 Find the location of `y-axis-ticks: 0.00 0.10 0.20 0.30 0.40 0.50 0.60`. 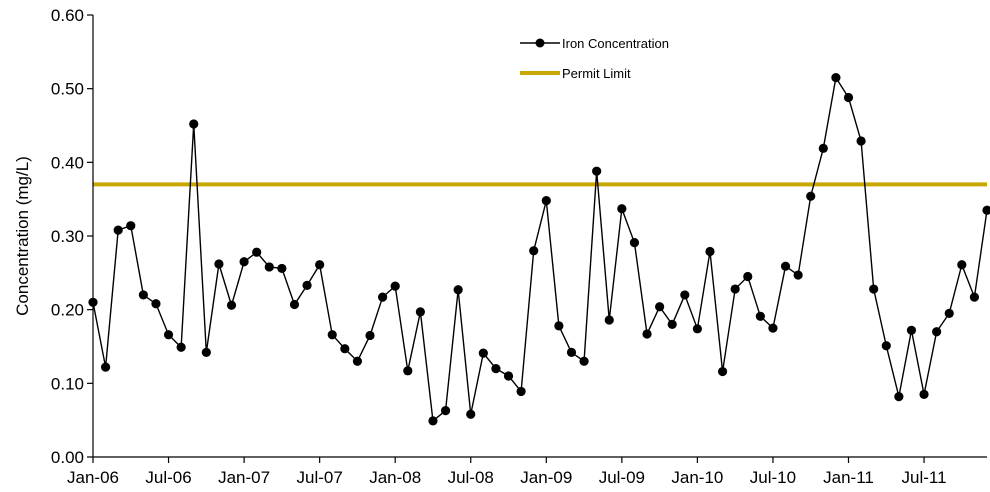

y-axis-ticks: 0.00 0.10 0.20 0.30 0.40 0.50 0.60 is located at coordinates (72, 236).